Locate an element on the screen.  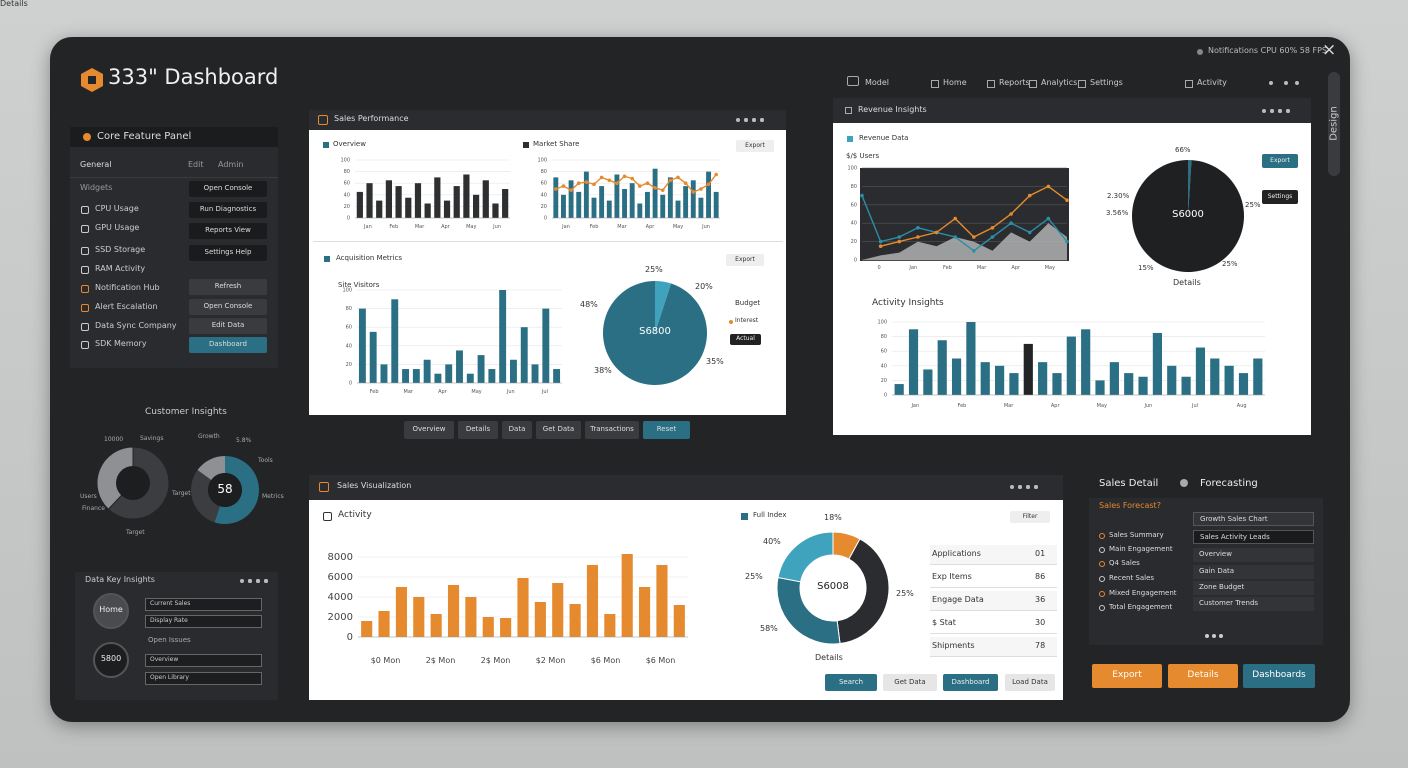
nav-item: Reports is located at coordinates (1014, 82).